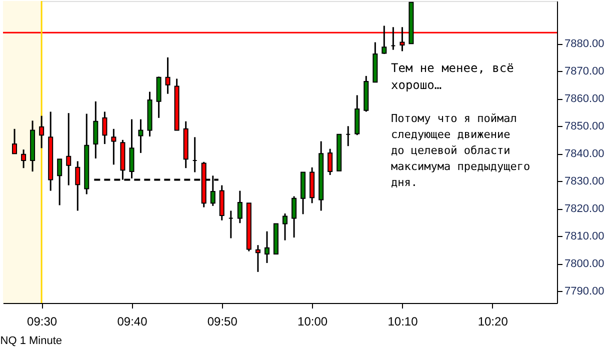 This screenshot has height=350, width=606. What do you see at coordinates (584, 209) in the screenshot?
I see `y-tick-label: 7820.00` at bounding box center [584, 209].